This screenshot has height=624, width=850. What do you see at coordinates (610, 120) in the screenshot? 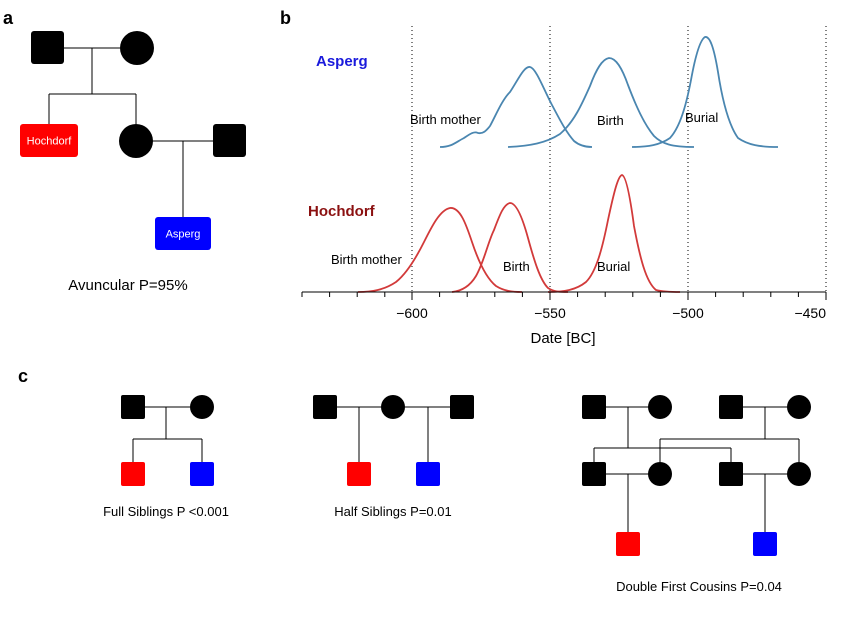
I see `asperg-birth-label: Birth` at bounding box center [610, 120].